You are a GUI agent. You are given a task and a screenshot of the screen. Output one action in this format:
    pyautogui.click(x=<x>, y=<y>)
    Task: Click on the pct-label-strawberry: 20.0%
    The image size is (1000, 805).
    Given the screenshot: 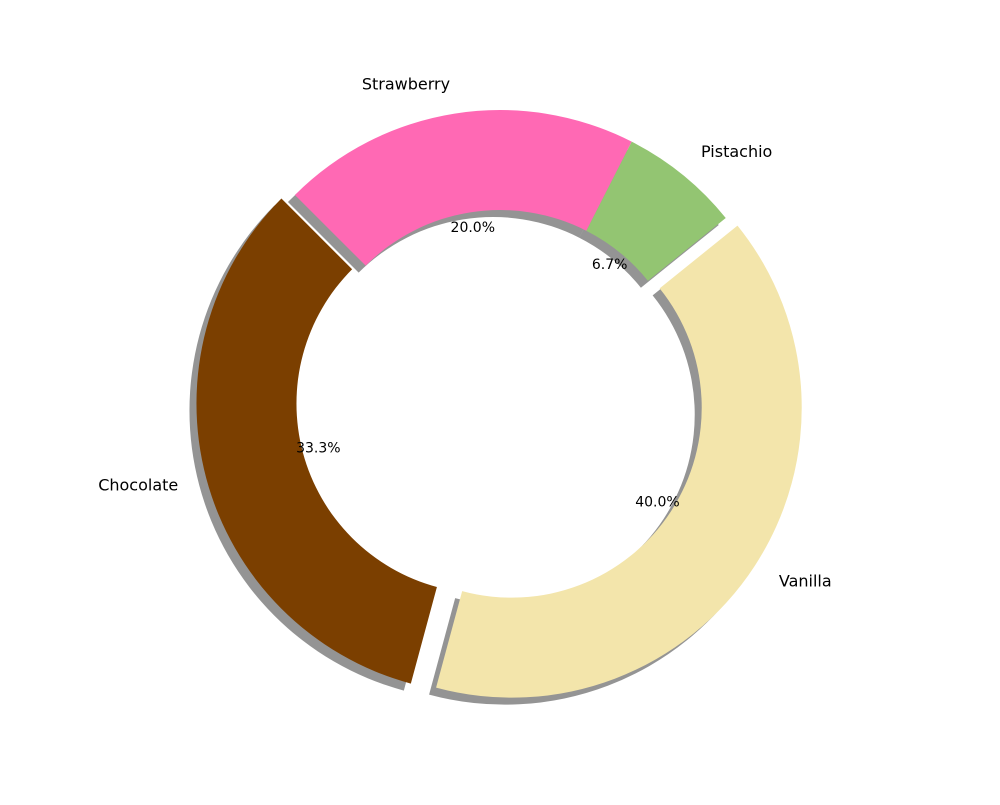 What is the action you would take?
    pyautogui.click(x=473, y=228)
    